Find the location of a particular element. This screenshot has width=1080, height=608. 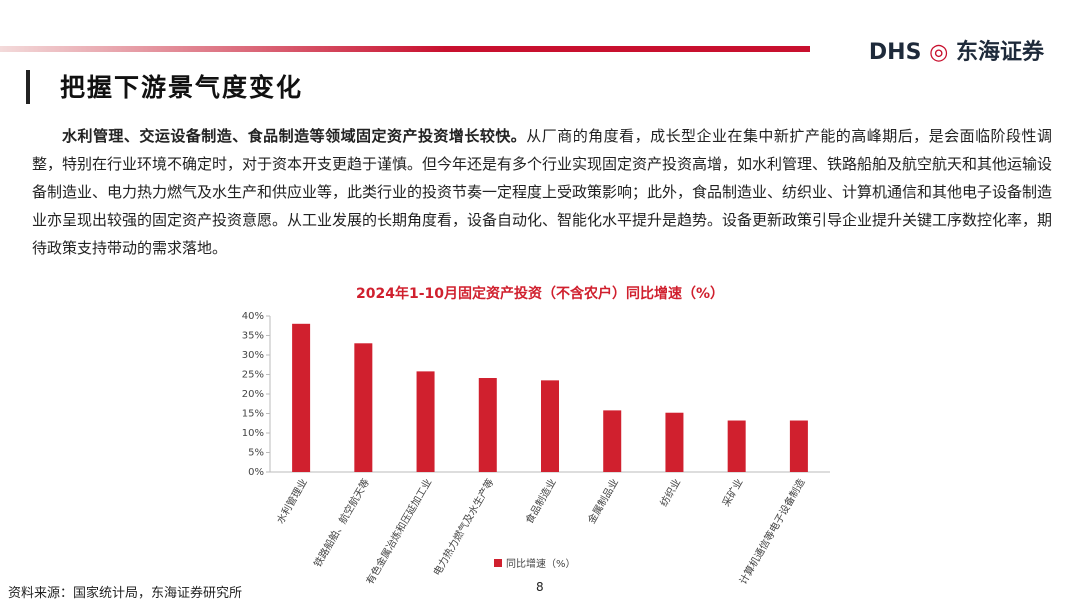

y-tick-label: 20% is located at coordinates (253, 394).